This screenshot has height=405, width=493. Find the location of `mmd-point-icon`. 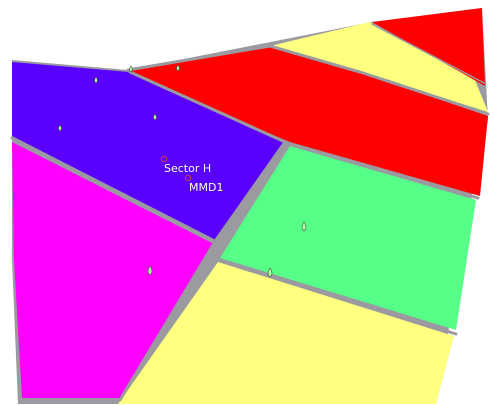

mmd-point-icon is located at coordinates (188, 178).